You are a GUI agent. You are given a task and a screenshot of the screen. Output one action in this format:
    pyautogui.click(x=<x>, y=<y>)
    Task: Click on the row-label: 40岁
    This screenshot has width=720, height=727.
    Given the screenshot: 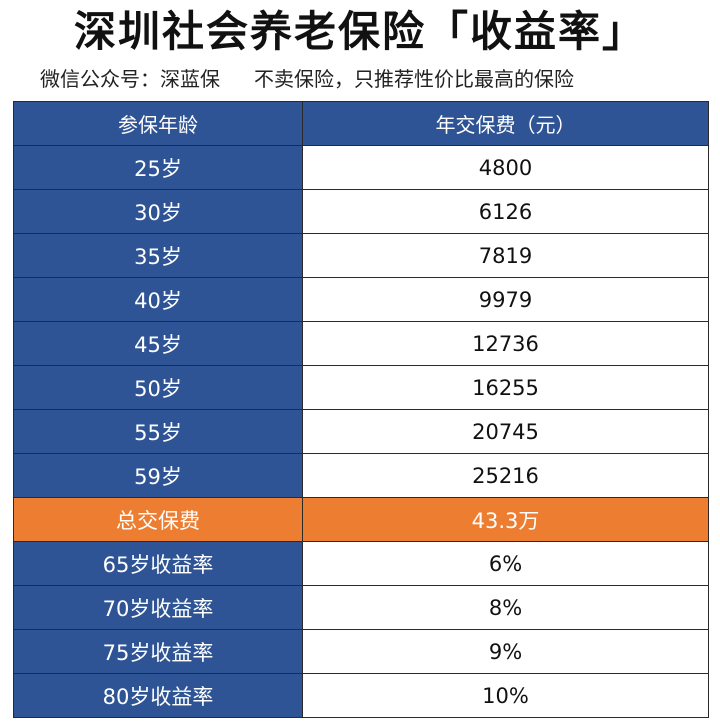 What is the action you would take?
    pyautogui.click(x=158, y=299)
    